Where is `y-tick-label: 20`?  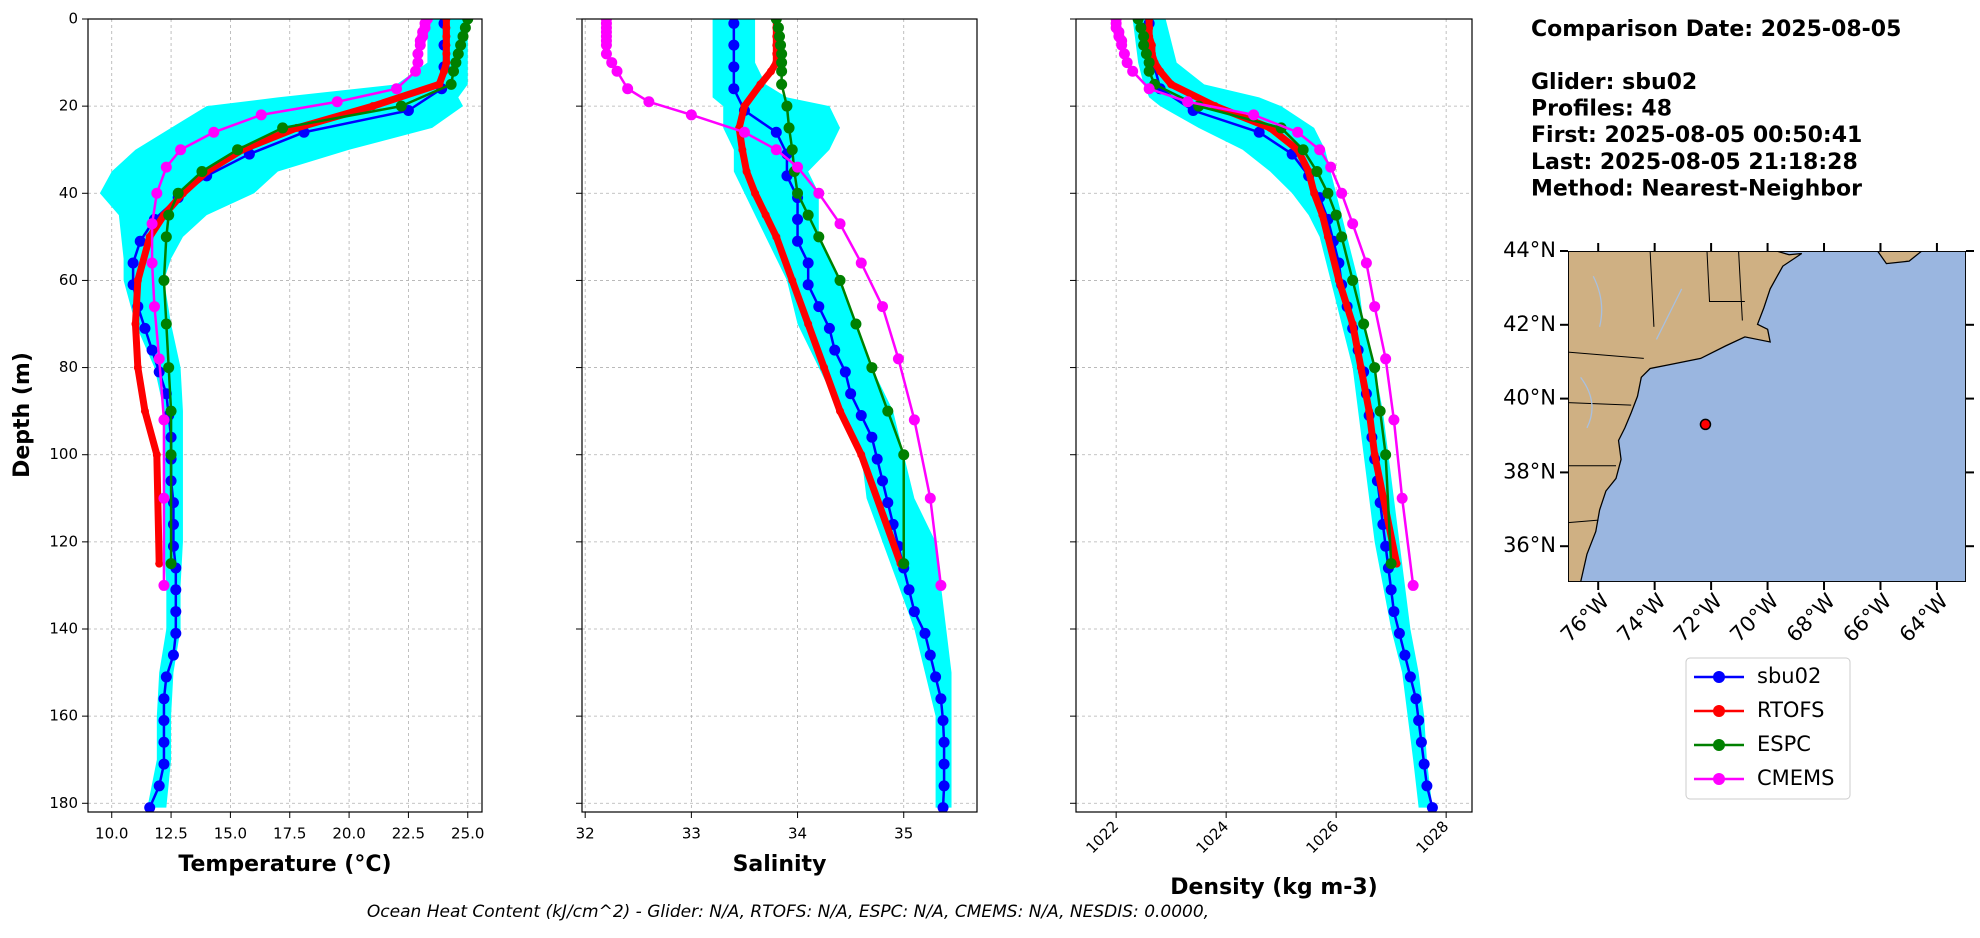
y-tick-label: 20 is located at coordinates (68, 106).